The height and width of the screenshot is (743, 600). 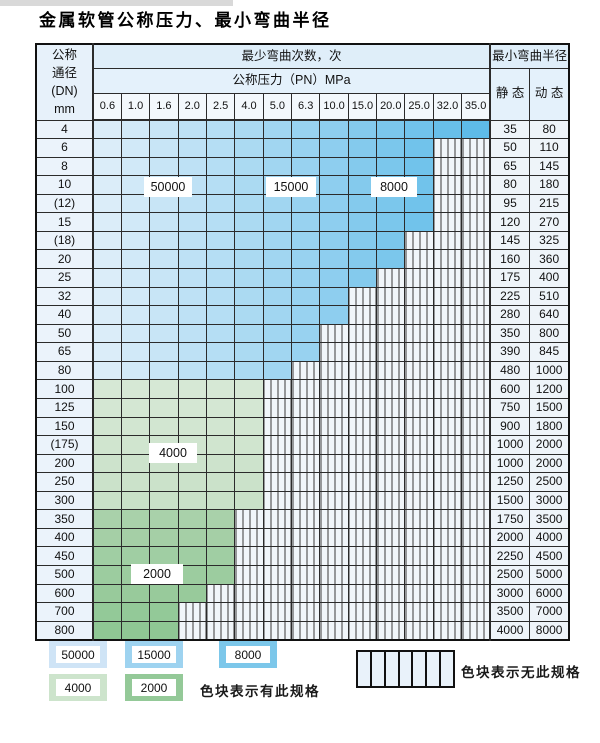 I want to click on spec-row-dn-500: 500 2500 5000, so click(x=302, y=575).